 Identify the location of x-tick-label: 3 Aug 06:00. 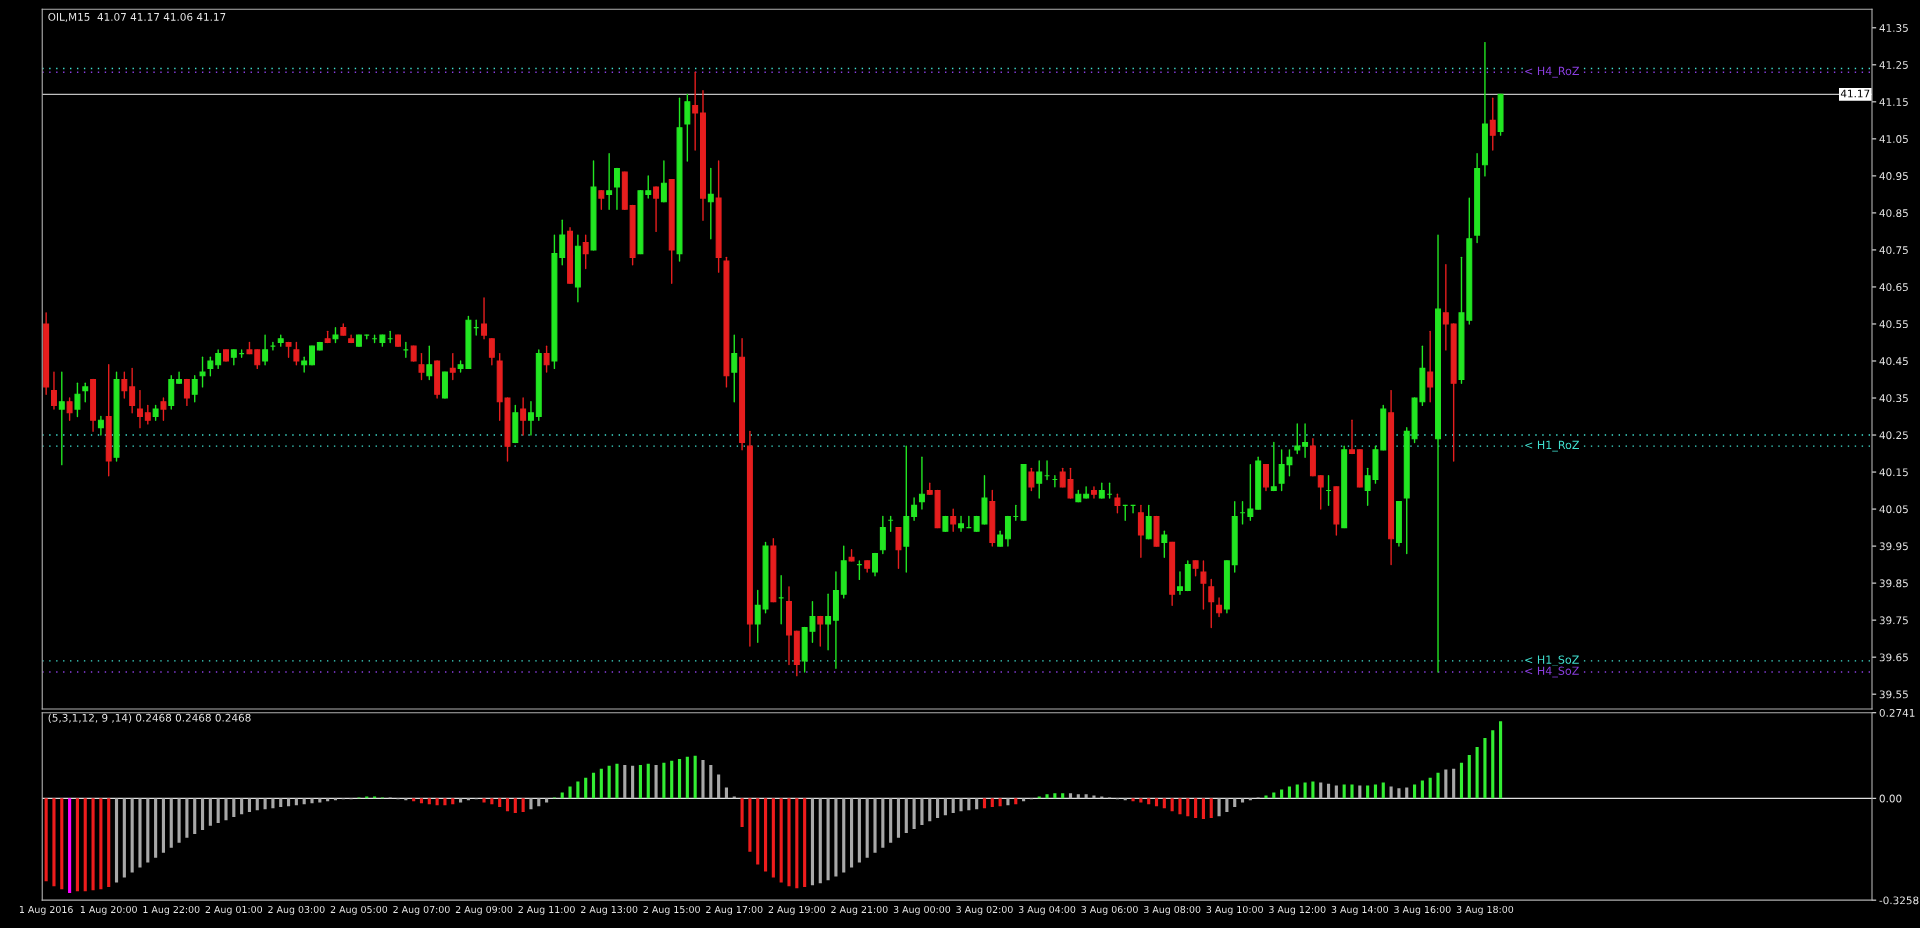
(1109, 910).